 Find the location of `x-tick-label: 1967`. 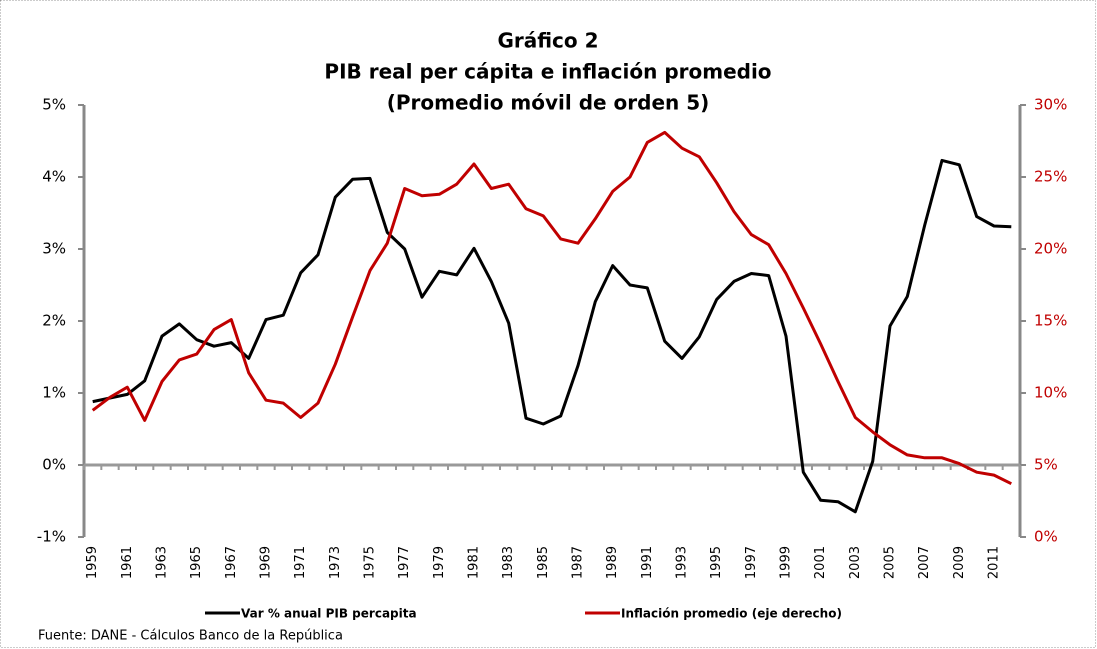

x-tick-label: 1967 is located at coordinates (231, 562).